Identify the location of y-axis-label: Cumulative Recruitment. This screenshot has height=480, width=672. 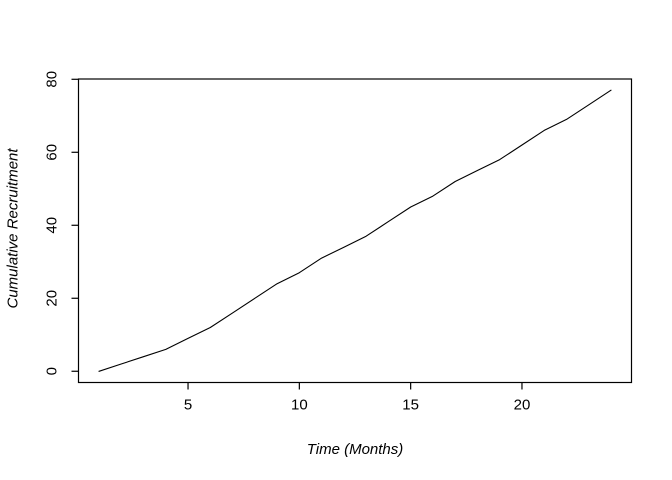
(13, 228).